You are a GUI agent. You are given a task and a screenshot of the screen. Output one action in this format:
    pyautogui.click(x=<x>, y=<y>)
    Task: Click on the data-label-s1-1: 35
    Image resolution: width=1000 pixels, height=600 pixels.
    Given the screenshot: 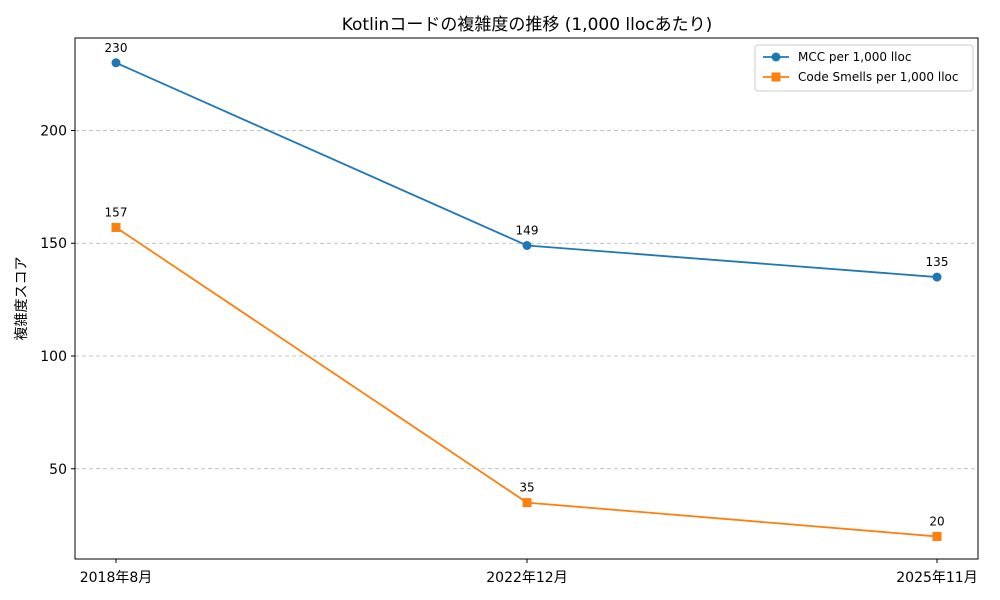 What is the action you would take?
    pyautogui.click(x=526, y=488)
    